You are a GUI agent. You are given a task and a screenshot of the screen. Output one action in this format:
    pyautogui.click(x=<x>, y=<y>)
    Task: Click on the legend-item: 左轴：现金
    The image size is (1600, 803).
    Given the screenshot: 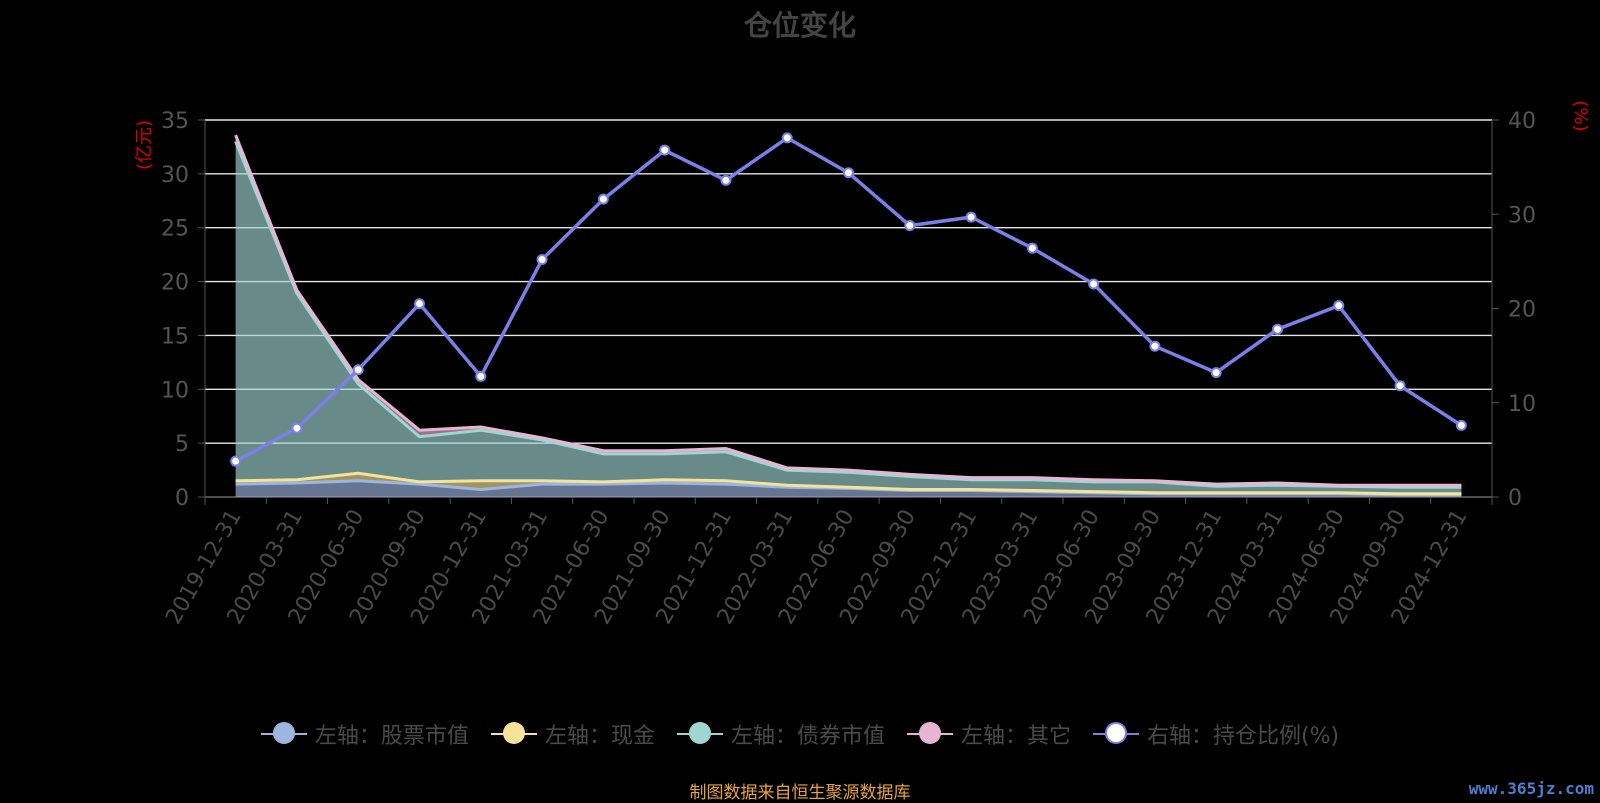 What is the action you would take?
    pyautogui.click(x=572, y=734)
    